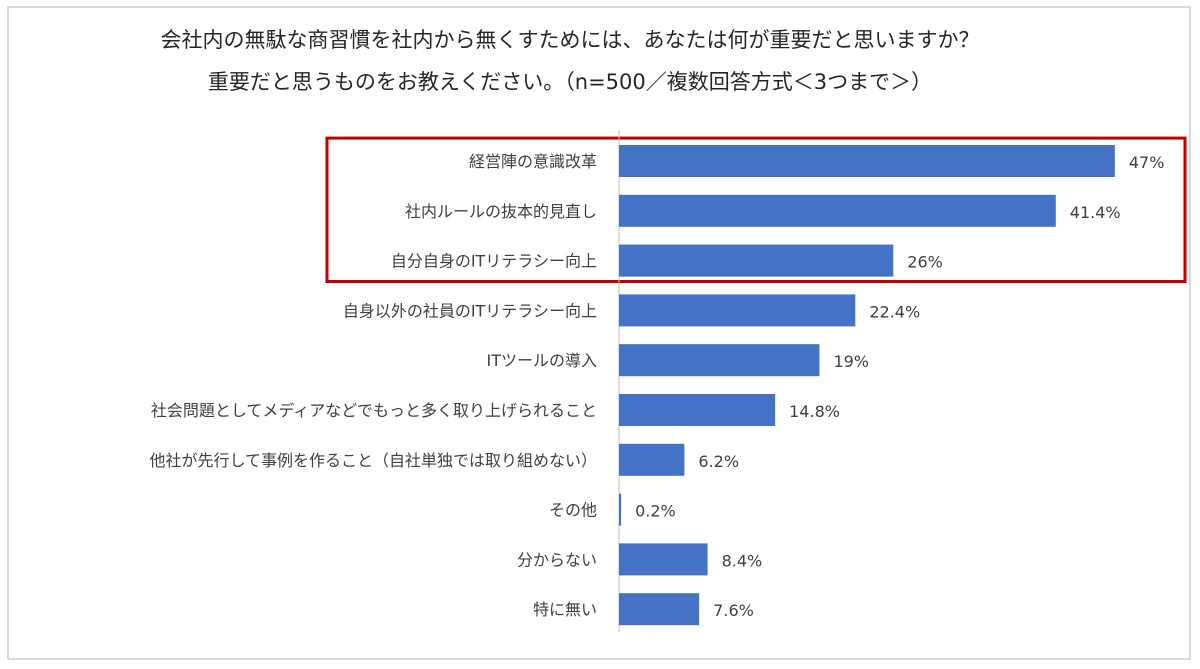 The width and height of the screenshot is (1200, 669). Describe the element at coordinates (501, 211) in the screenshot. I see `category-label: 社内ルールの抜本的見直し` at that location.